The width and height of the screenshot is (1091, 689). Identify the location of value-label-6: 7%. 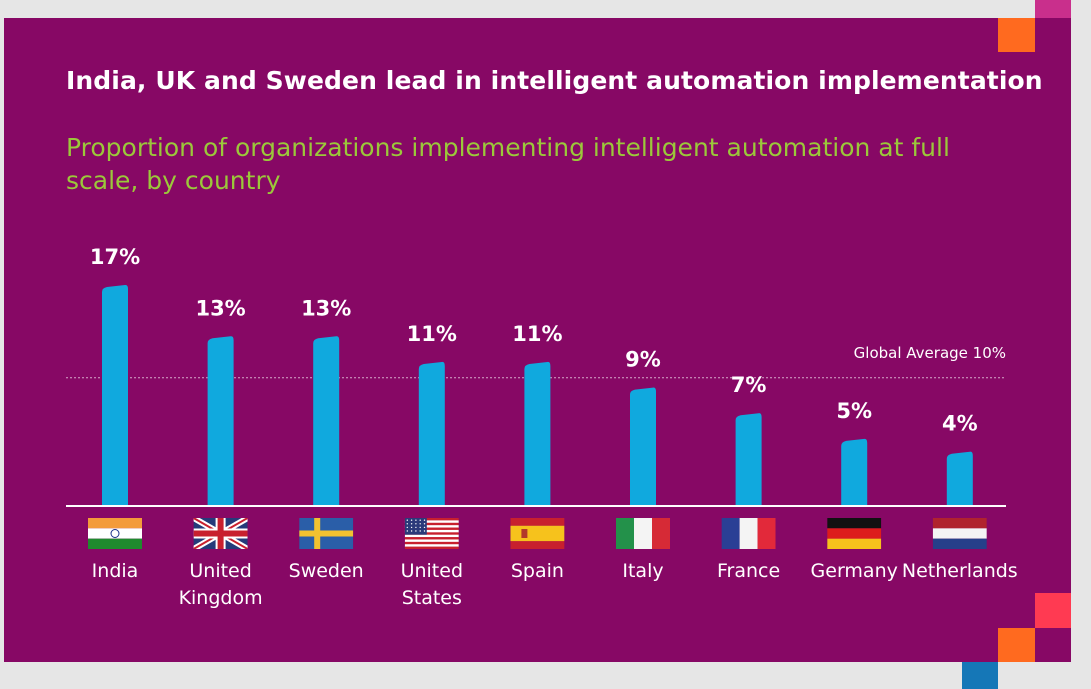
(749, 385).